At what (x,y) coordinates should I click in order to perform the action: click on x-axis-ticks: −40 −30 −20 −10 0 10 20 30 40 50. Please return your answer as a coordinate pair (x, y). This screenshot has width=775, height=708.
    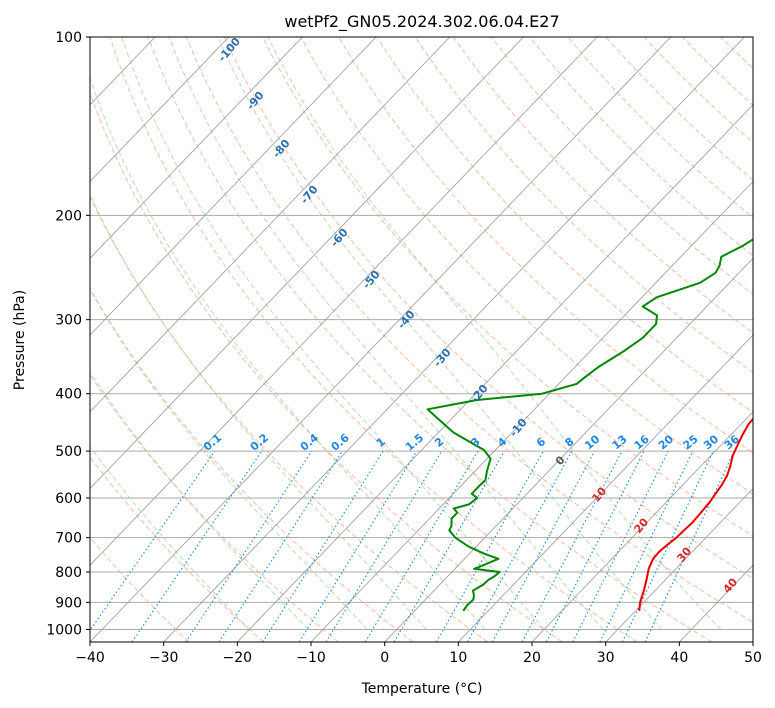
    Looking at the image, I should click on (418, 654).